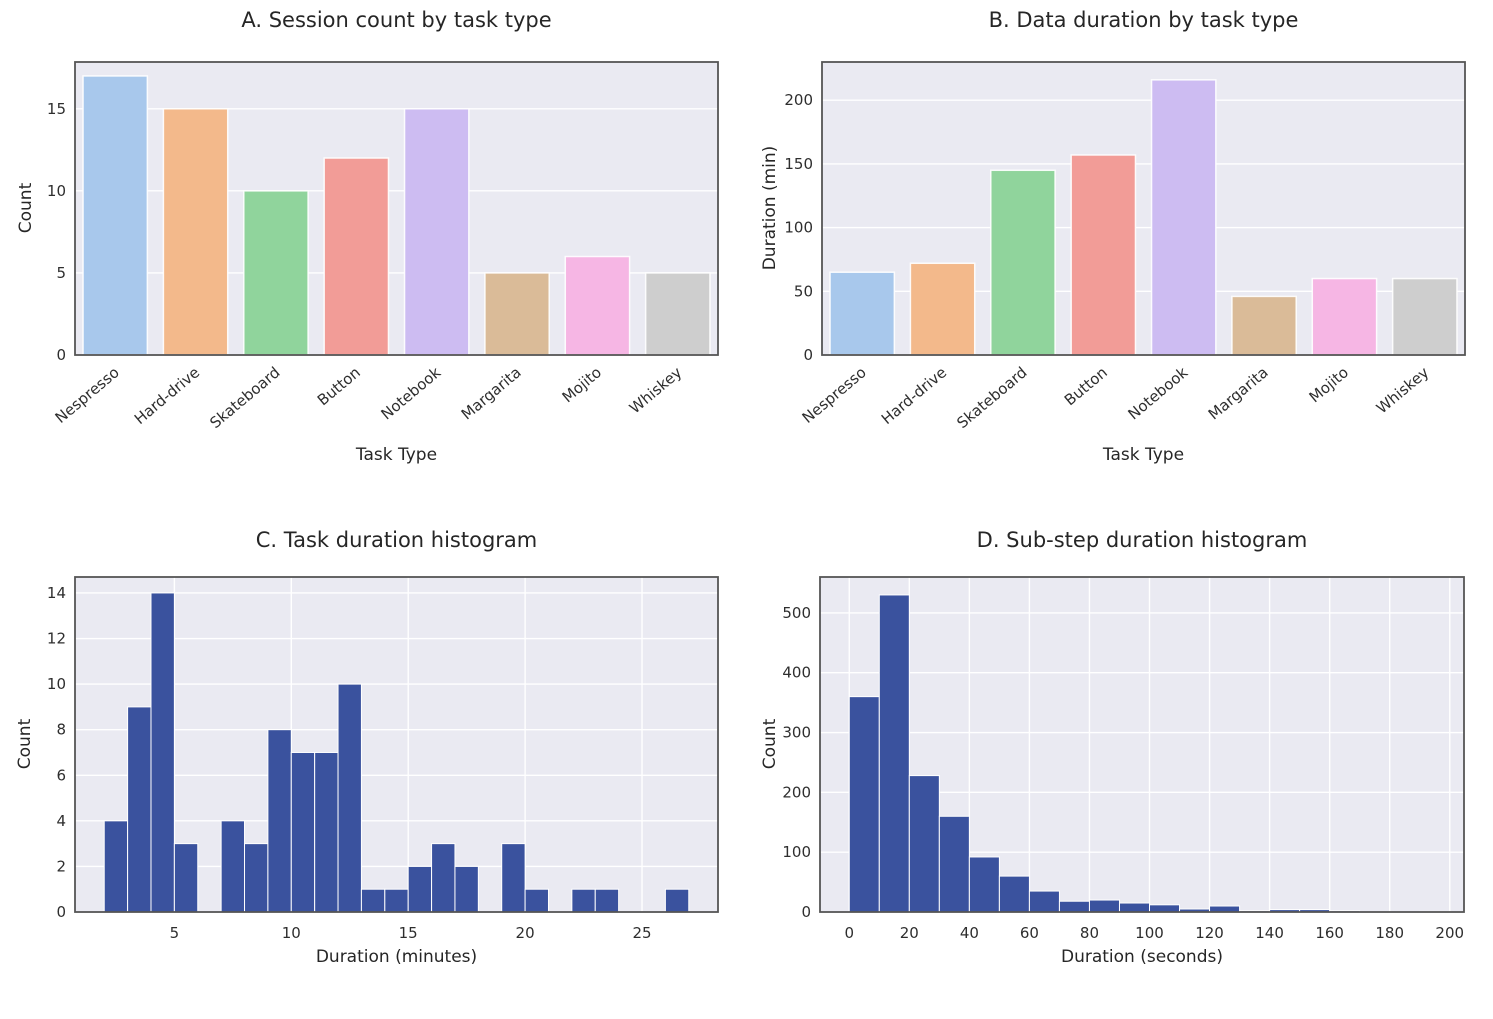 The image size is (1493, 1019). I want to click on y-tick-label: 8, so click(61, 730).